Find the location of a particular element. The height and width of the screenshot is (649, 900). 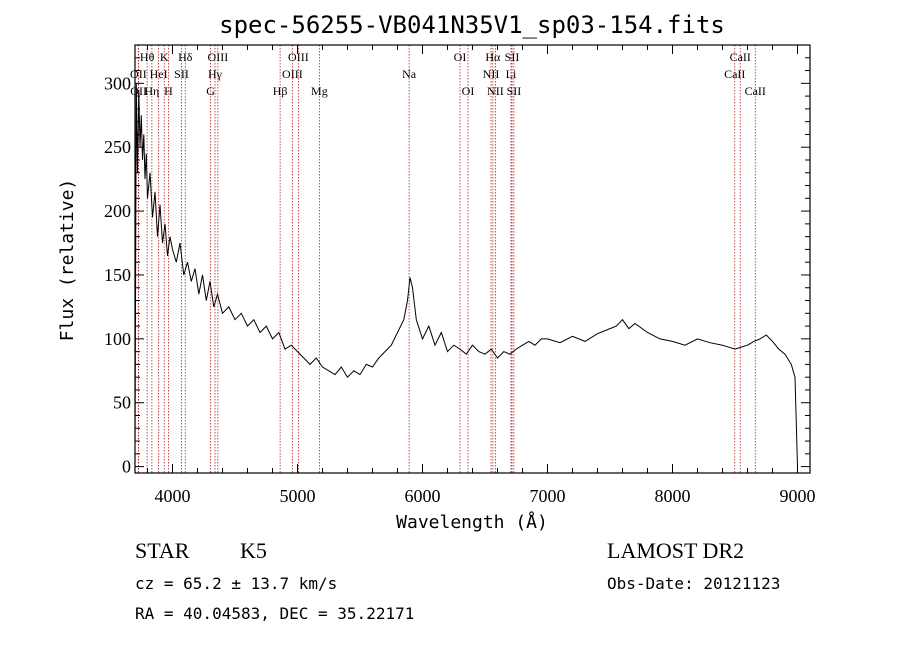

y-tick-label: 0 is located at coordinates (126, 467).